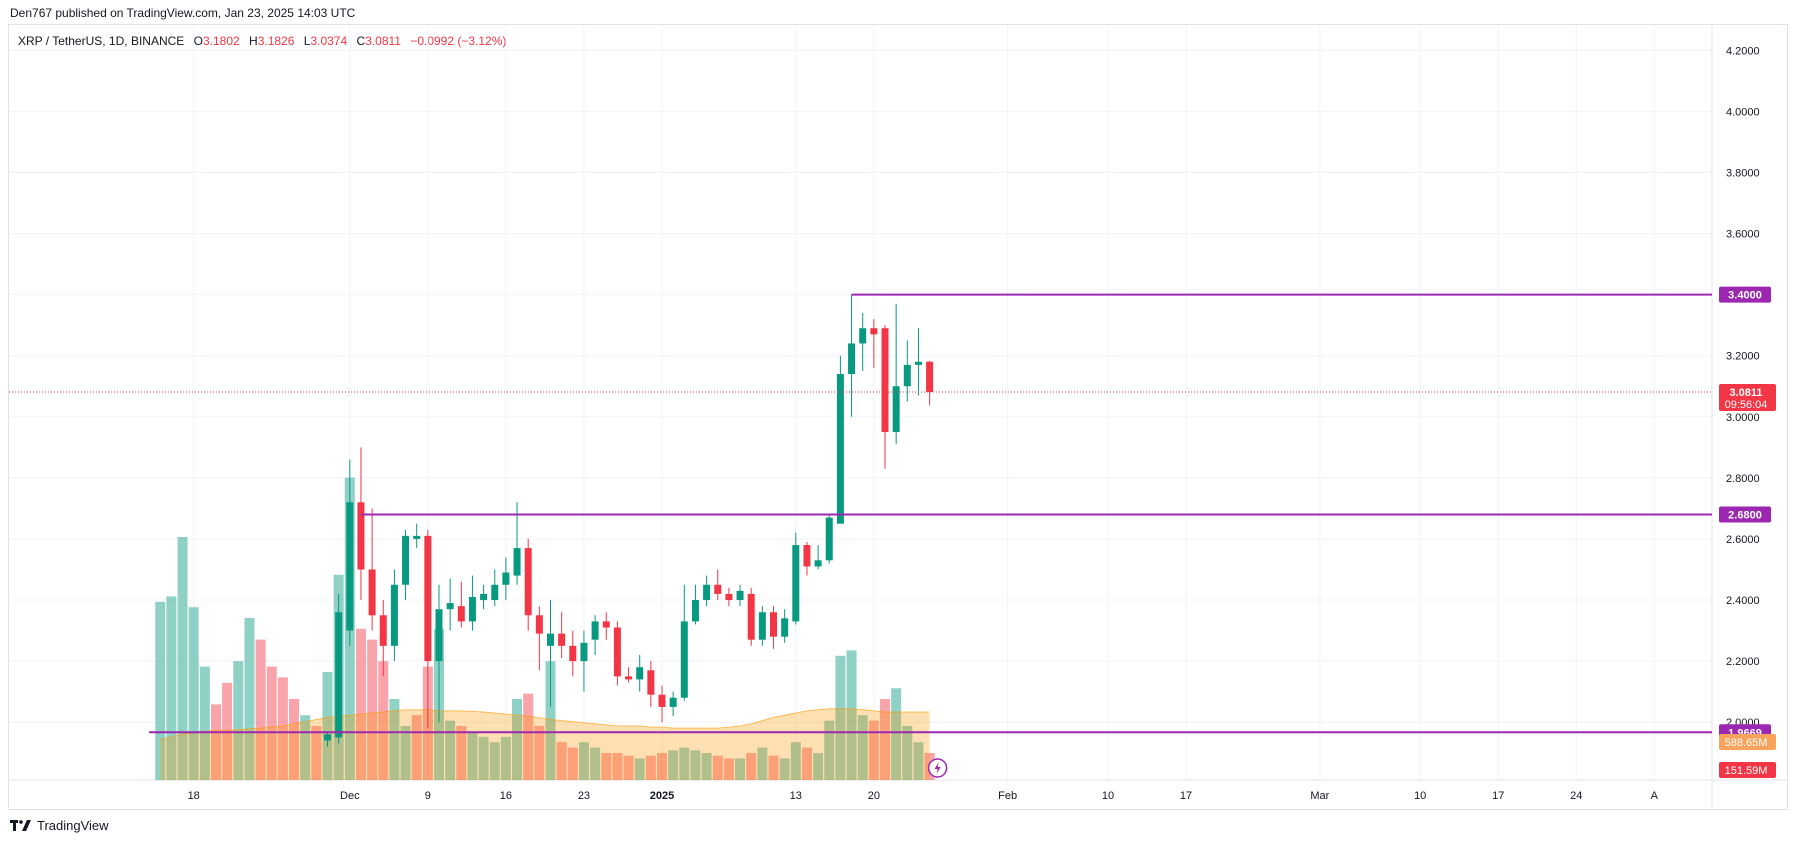 The height and width of the screenshot is (844, 1794). What do you see at coordinates (1746, 405) in the screenshot?
I see `countdown-label: 09:56:04` at bounding box center [1746, 405].